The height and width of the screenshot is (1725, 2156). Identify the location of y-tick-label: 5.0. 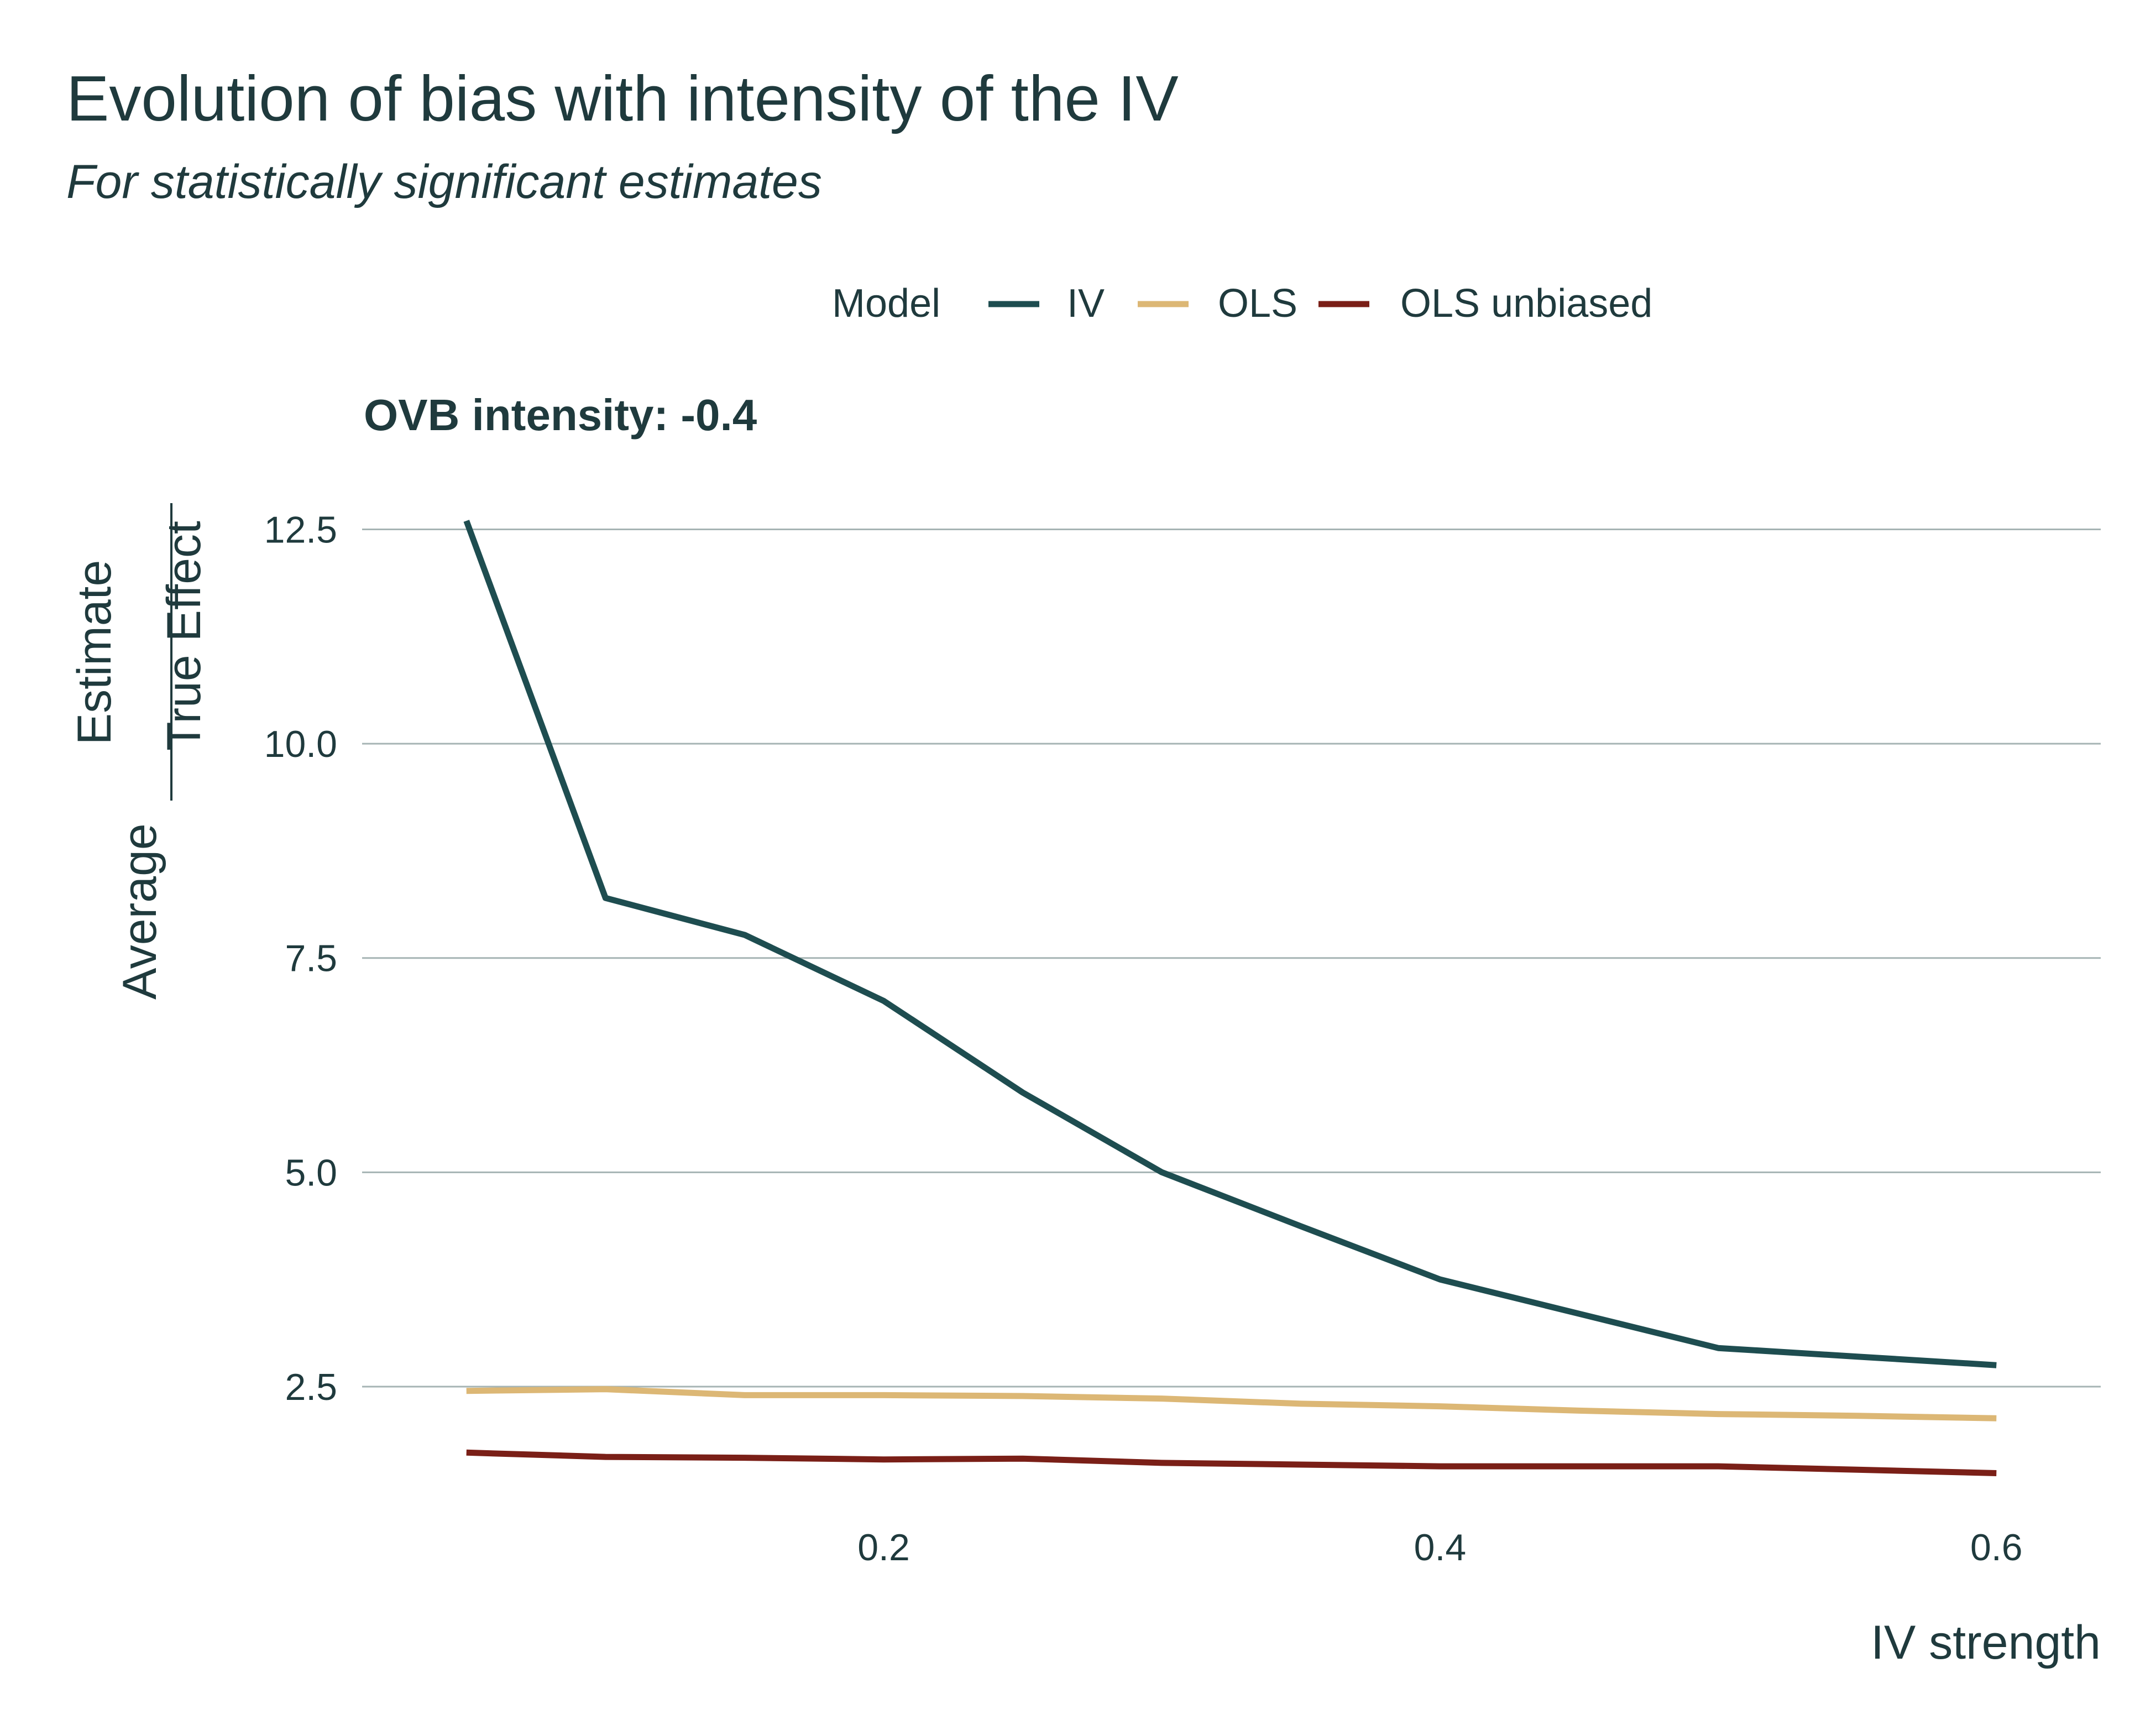
(311, 1173).